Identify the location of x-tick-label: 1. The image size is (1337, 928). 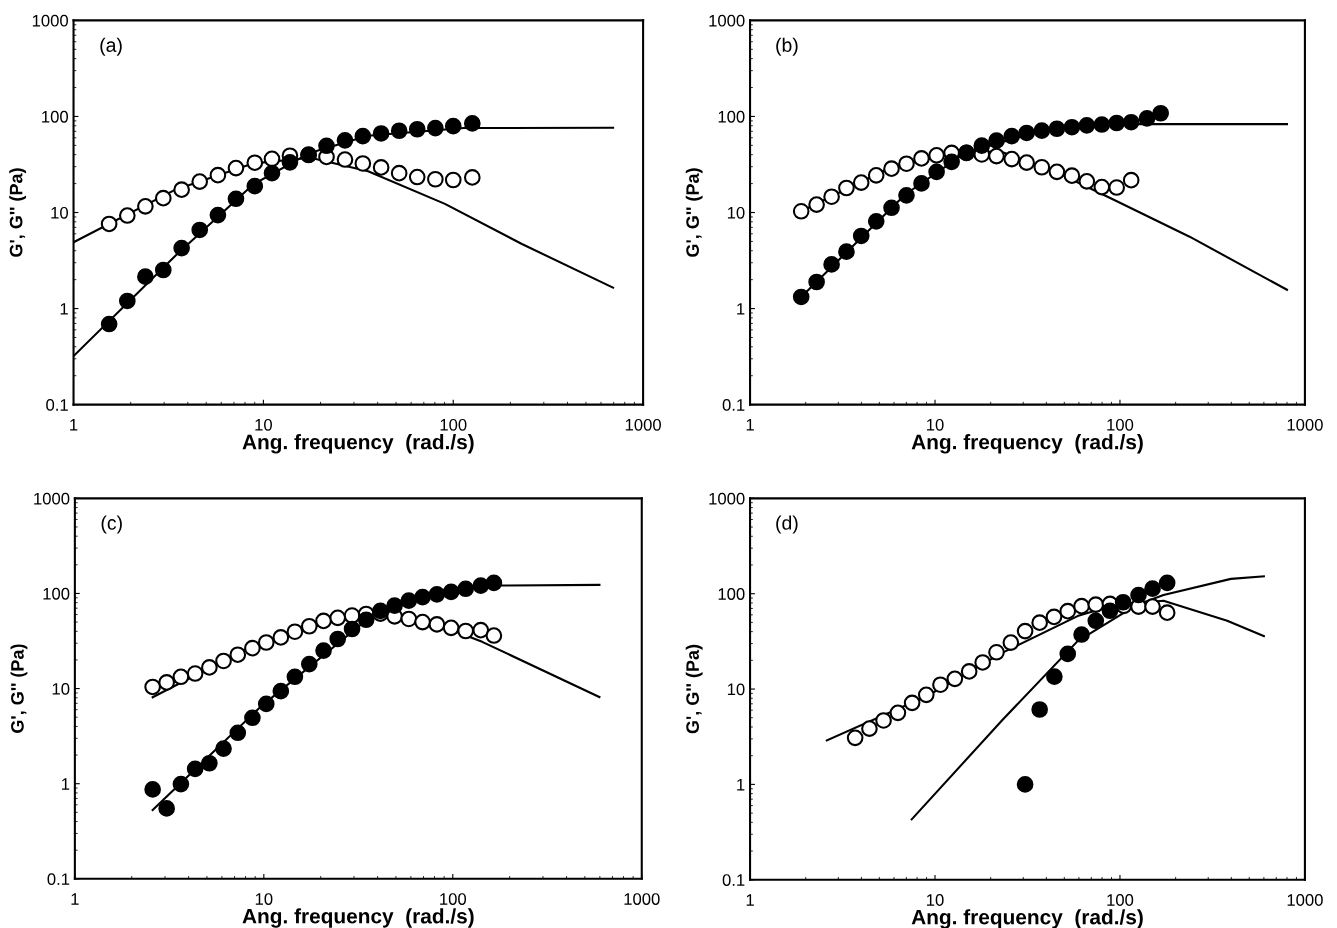
(750, 425).